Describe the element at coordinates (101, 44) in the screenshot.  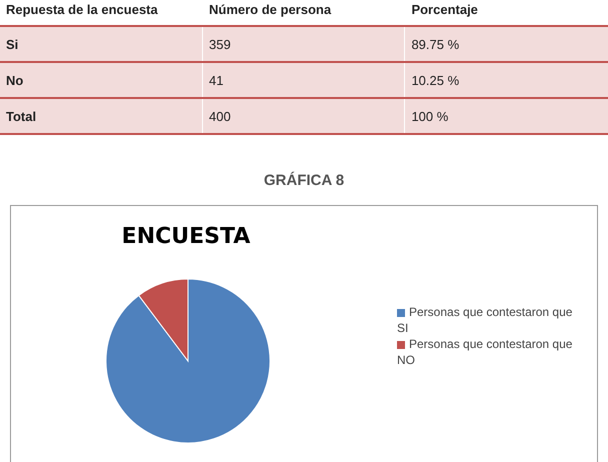
I see `text: Si` at that location.